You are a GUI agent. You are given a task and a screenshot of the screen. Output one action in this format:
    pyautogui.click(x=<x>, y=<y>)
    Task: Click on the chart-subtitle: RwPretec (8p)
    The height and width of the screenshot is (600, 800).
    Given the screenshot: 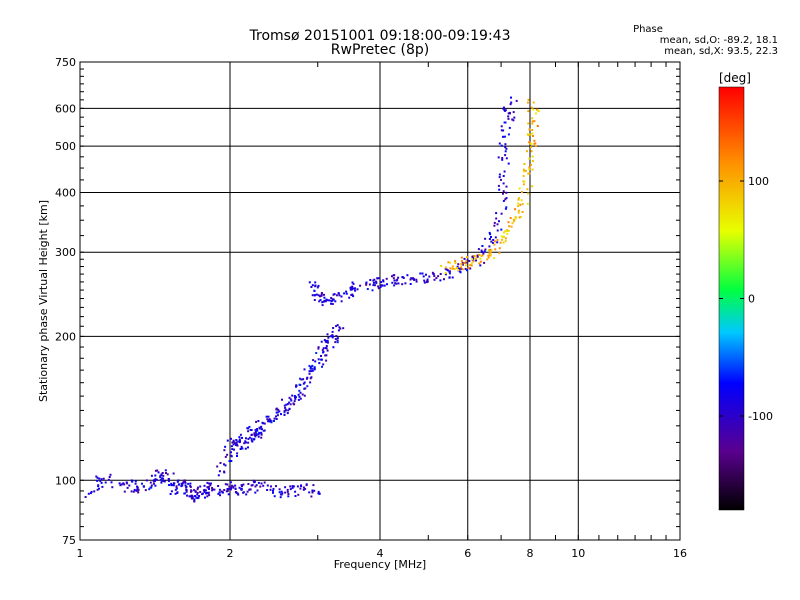 What is the action you would take?
    pyautogui.click(x=380, y=50)
    